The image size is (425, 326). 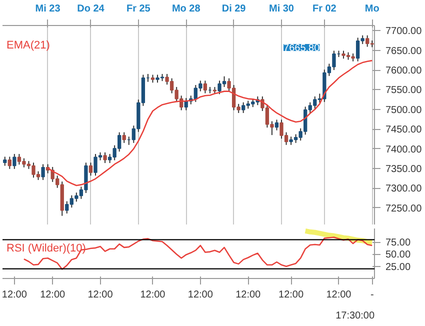 I want to click on y-tick-label: 7250.00, so click(x=404, y=208).